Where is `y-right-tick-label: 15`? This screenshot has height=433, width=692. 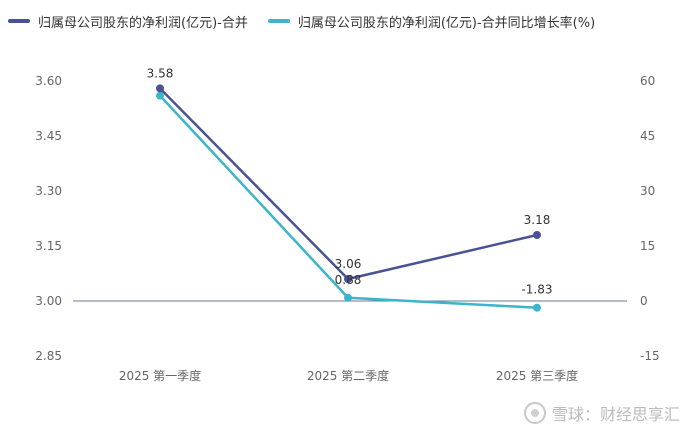
y-right-tick-label: 15 is located at coordinates (647, 246).